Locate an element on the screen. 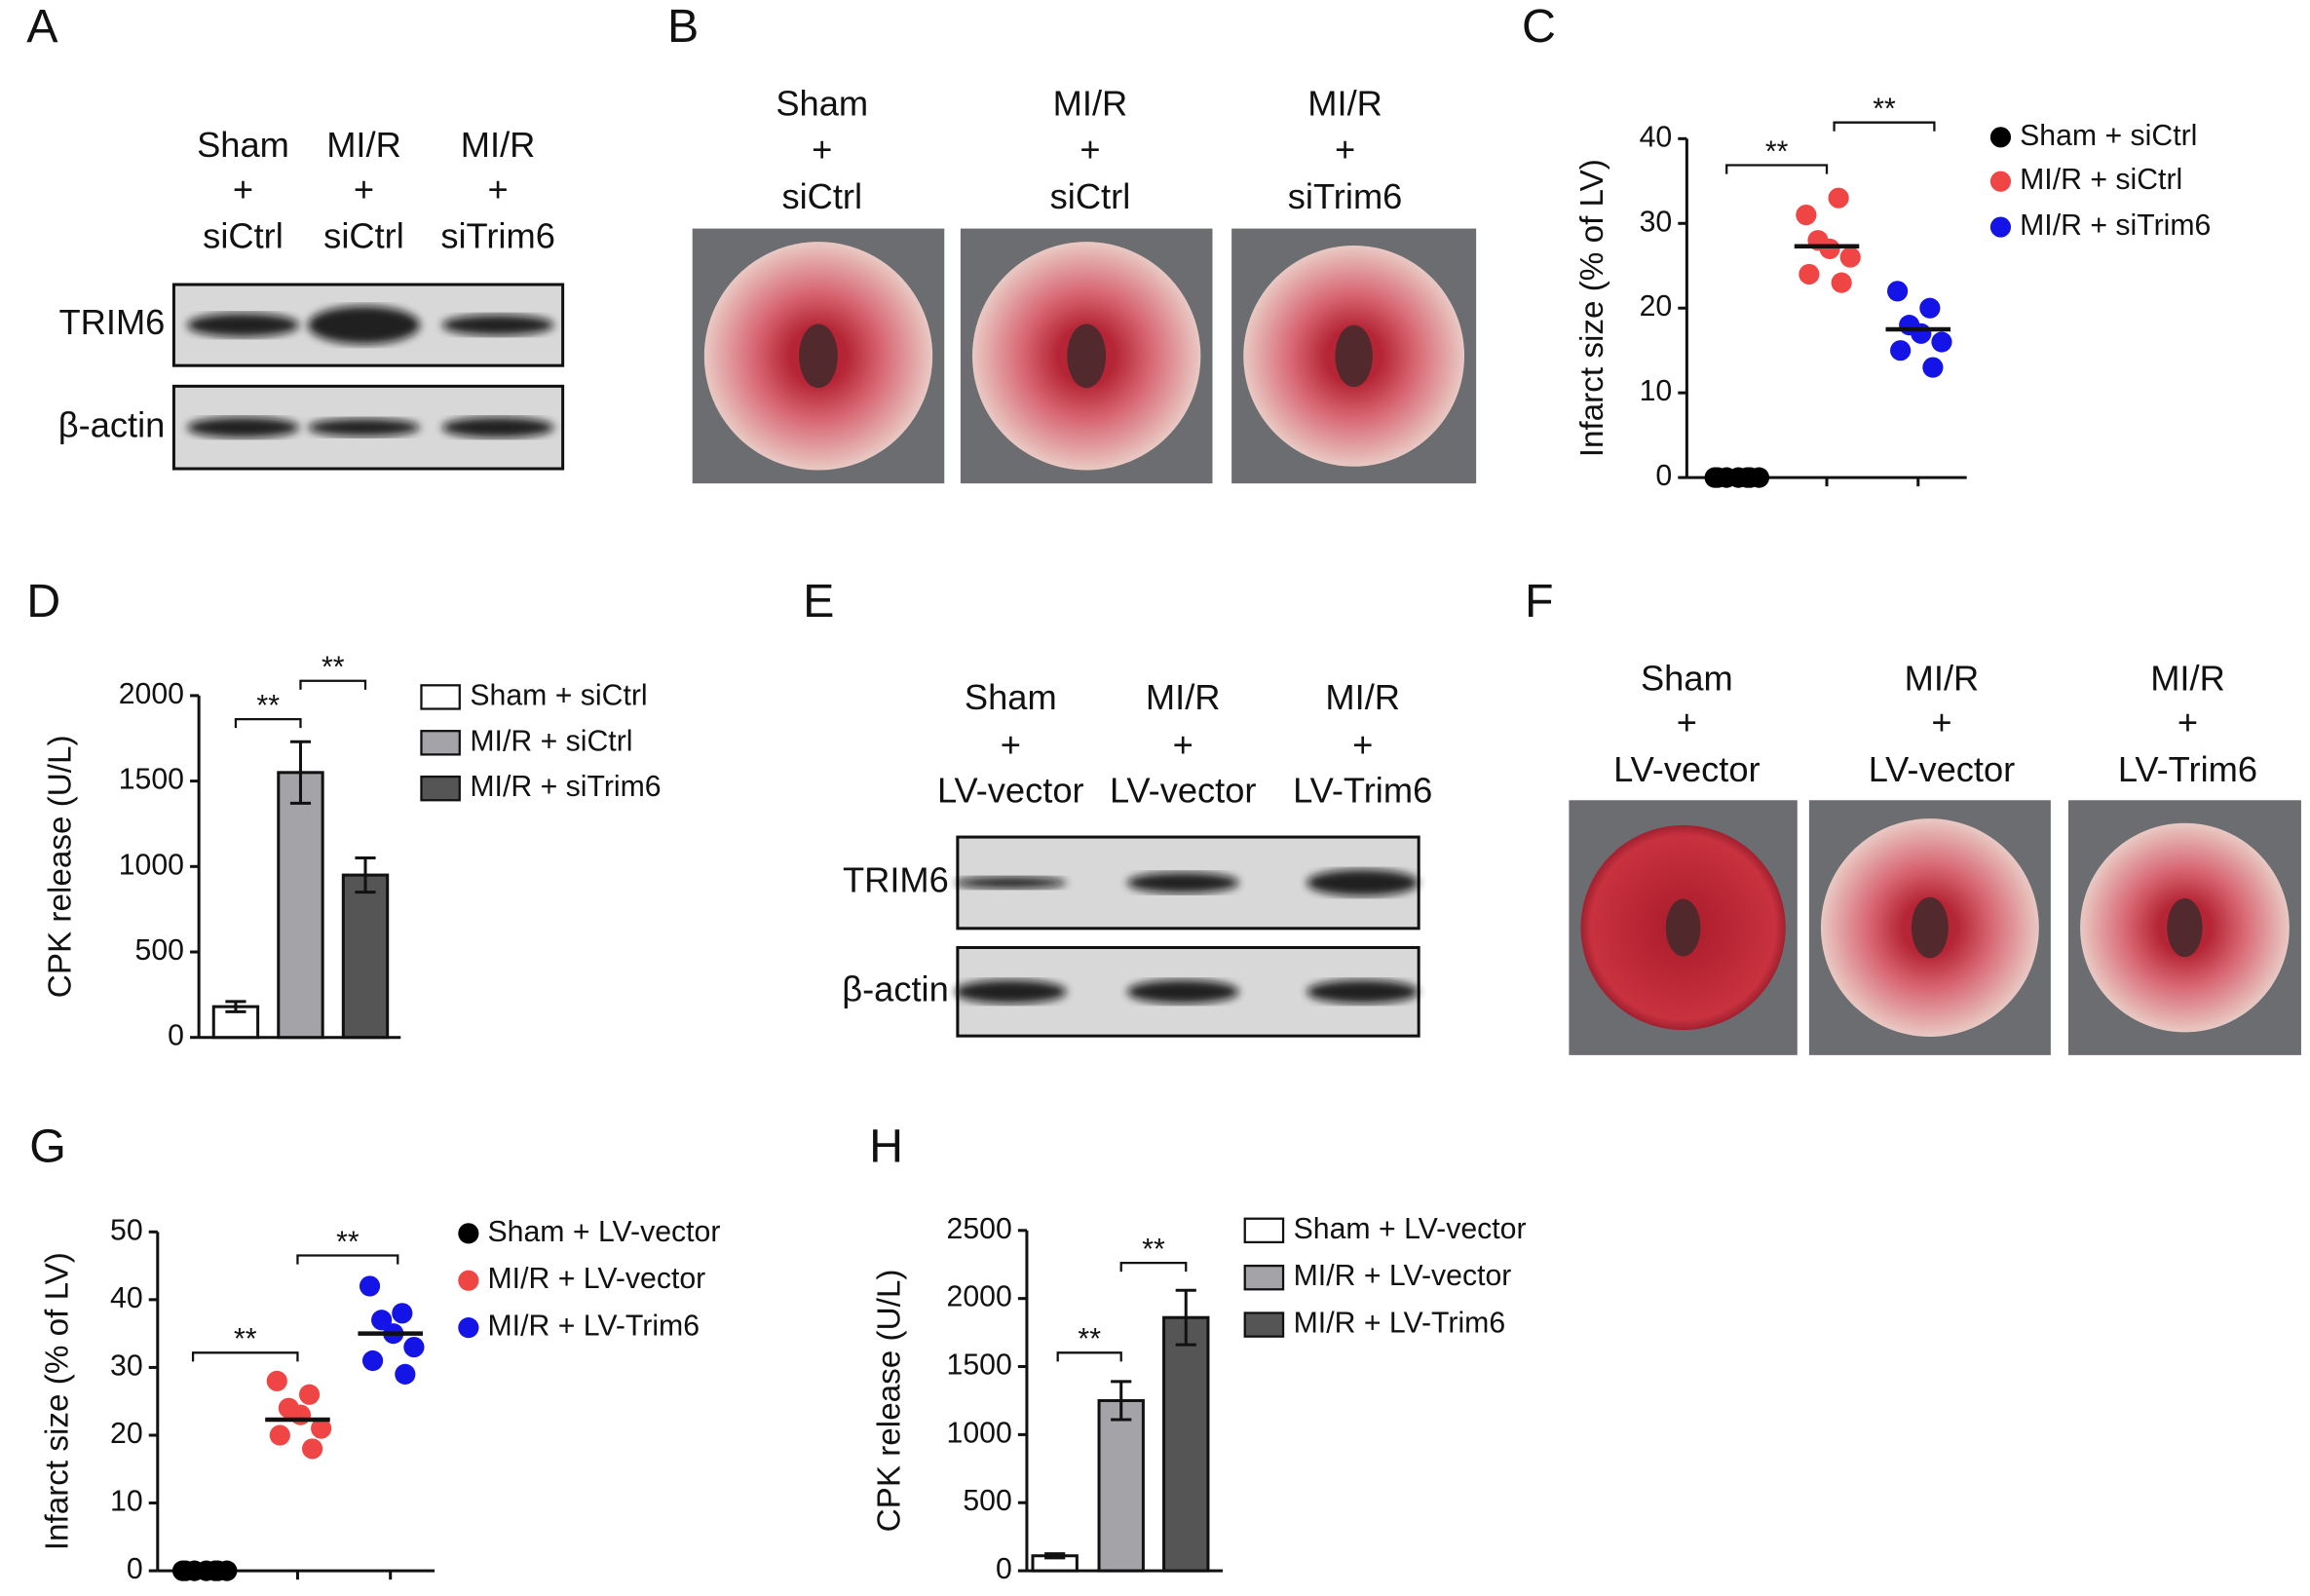 The width and height of the screenshot is (2310, 1596). legend-label: MI/R + LV-Trim6 is located at coordinates (1400, 1324).